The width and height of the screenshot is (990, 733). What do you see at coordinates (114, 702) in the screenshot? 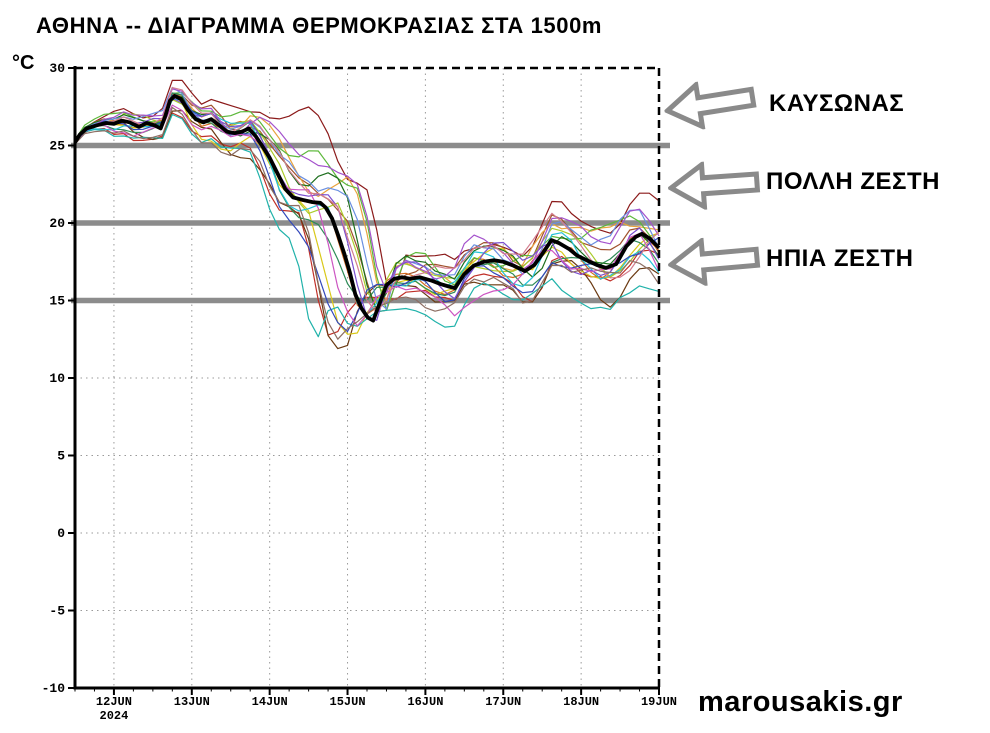
I see `x-tick-label: 12JUN` at bounding box center [114, 702].